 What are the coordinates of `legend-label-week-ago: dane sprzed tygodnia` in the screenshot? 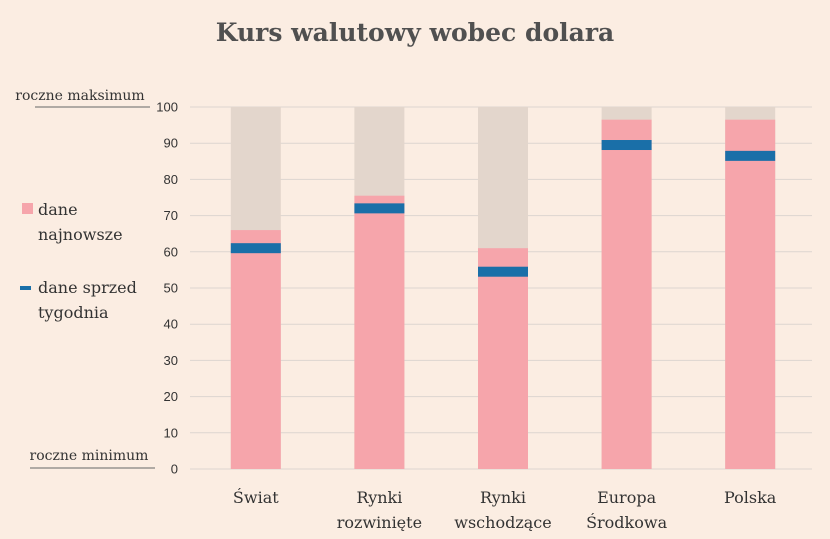 It's located at (87, 300).